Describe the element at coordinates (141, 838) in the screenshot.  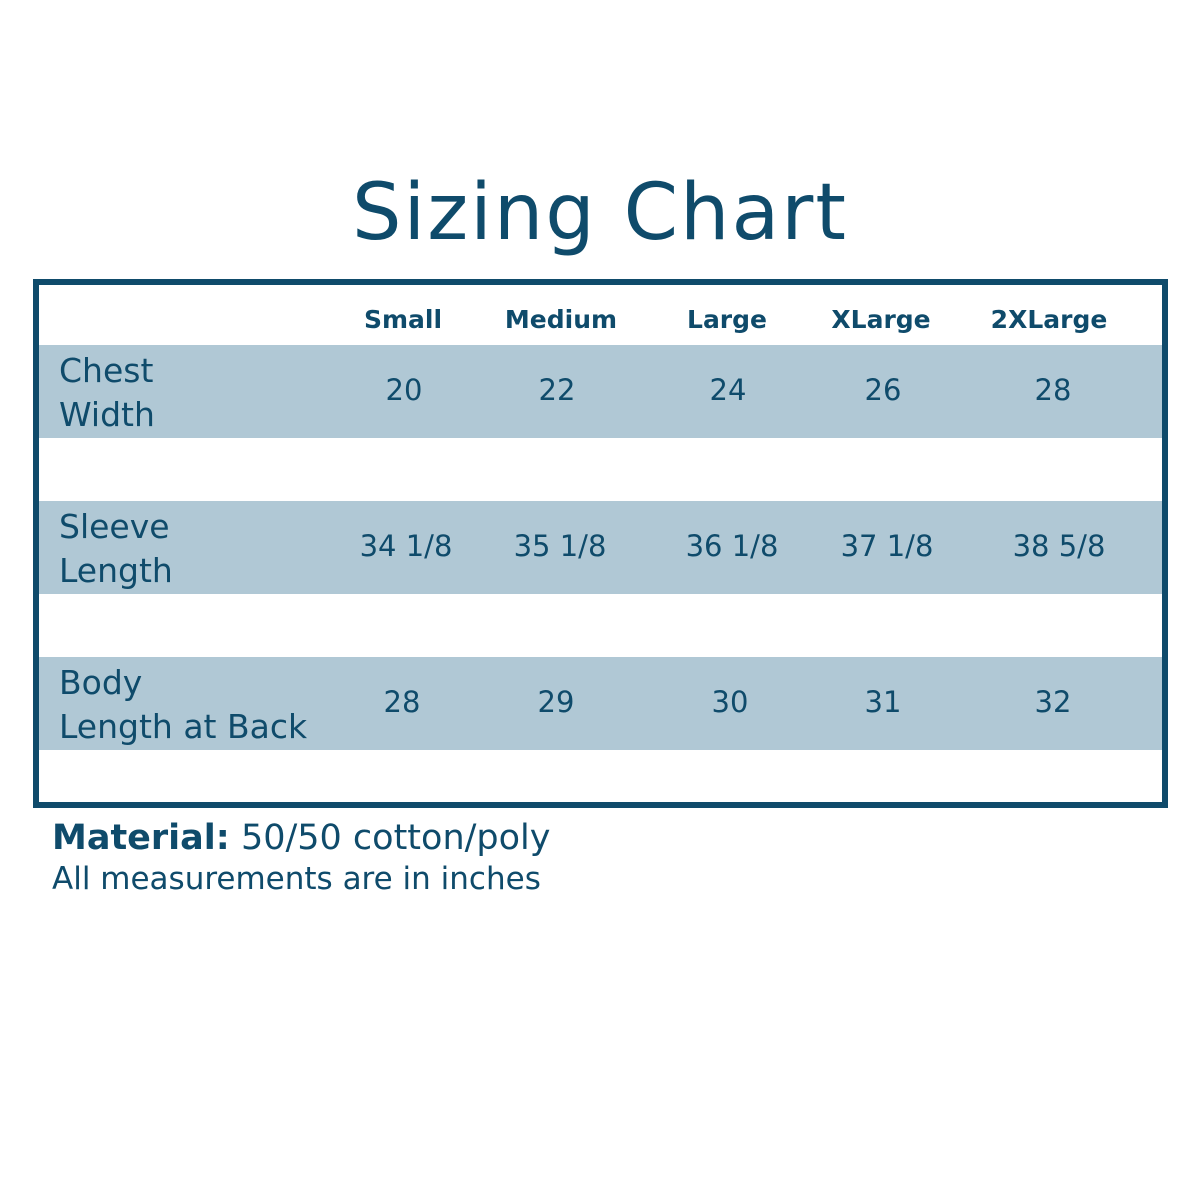
I see `material-label: Material:` at that location.